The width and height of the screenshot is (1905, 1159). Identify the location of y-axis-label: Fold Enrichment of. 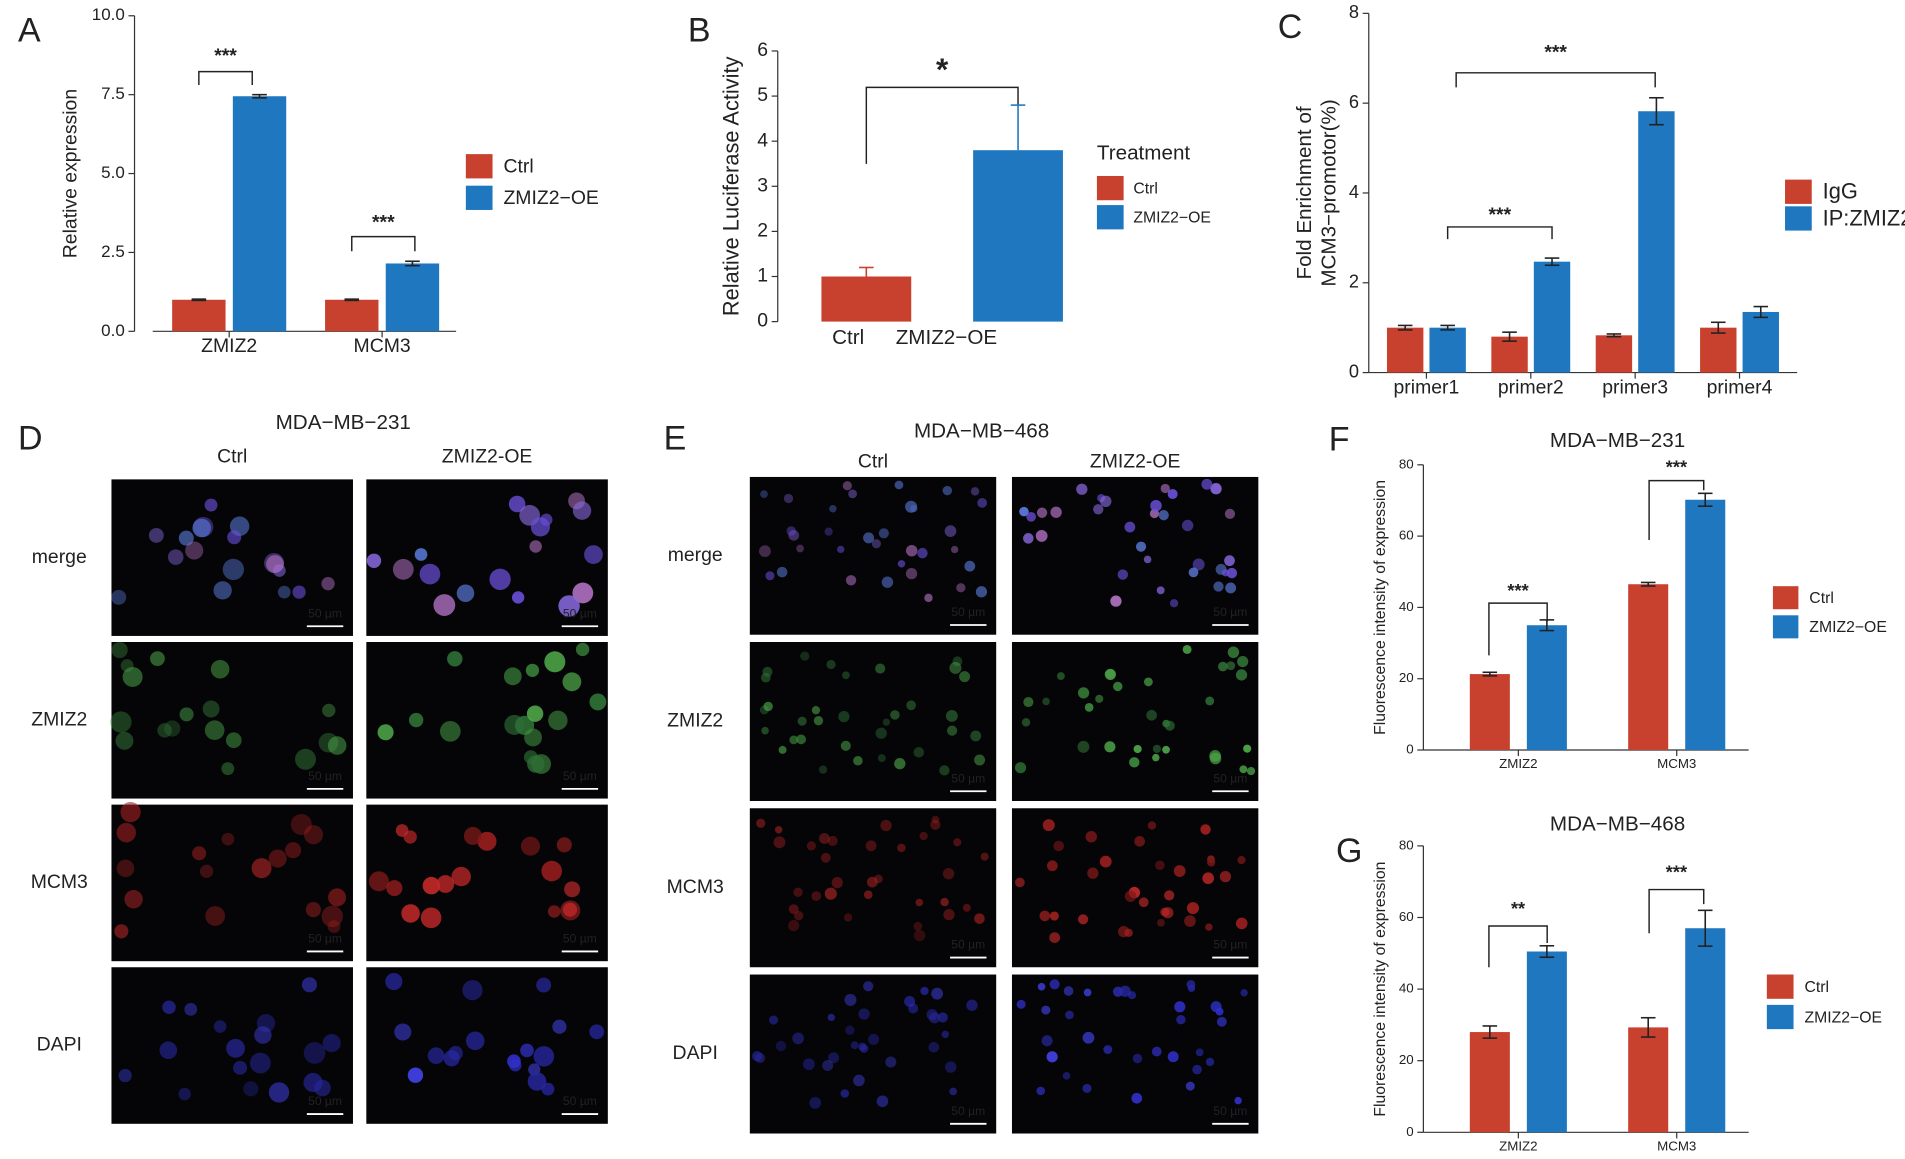
(1304, 192).